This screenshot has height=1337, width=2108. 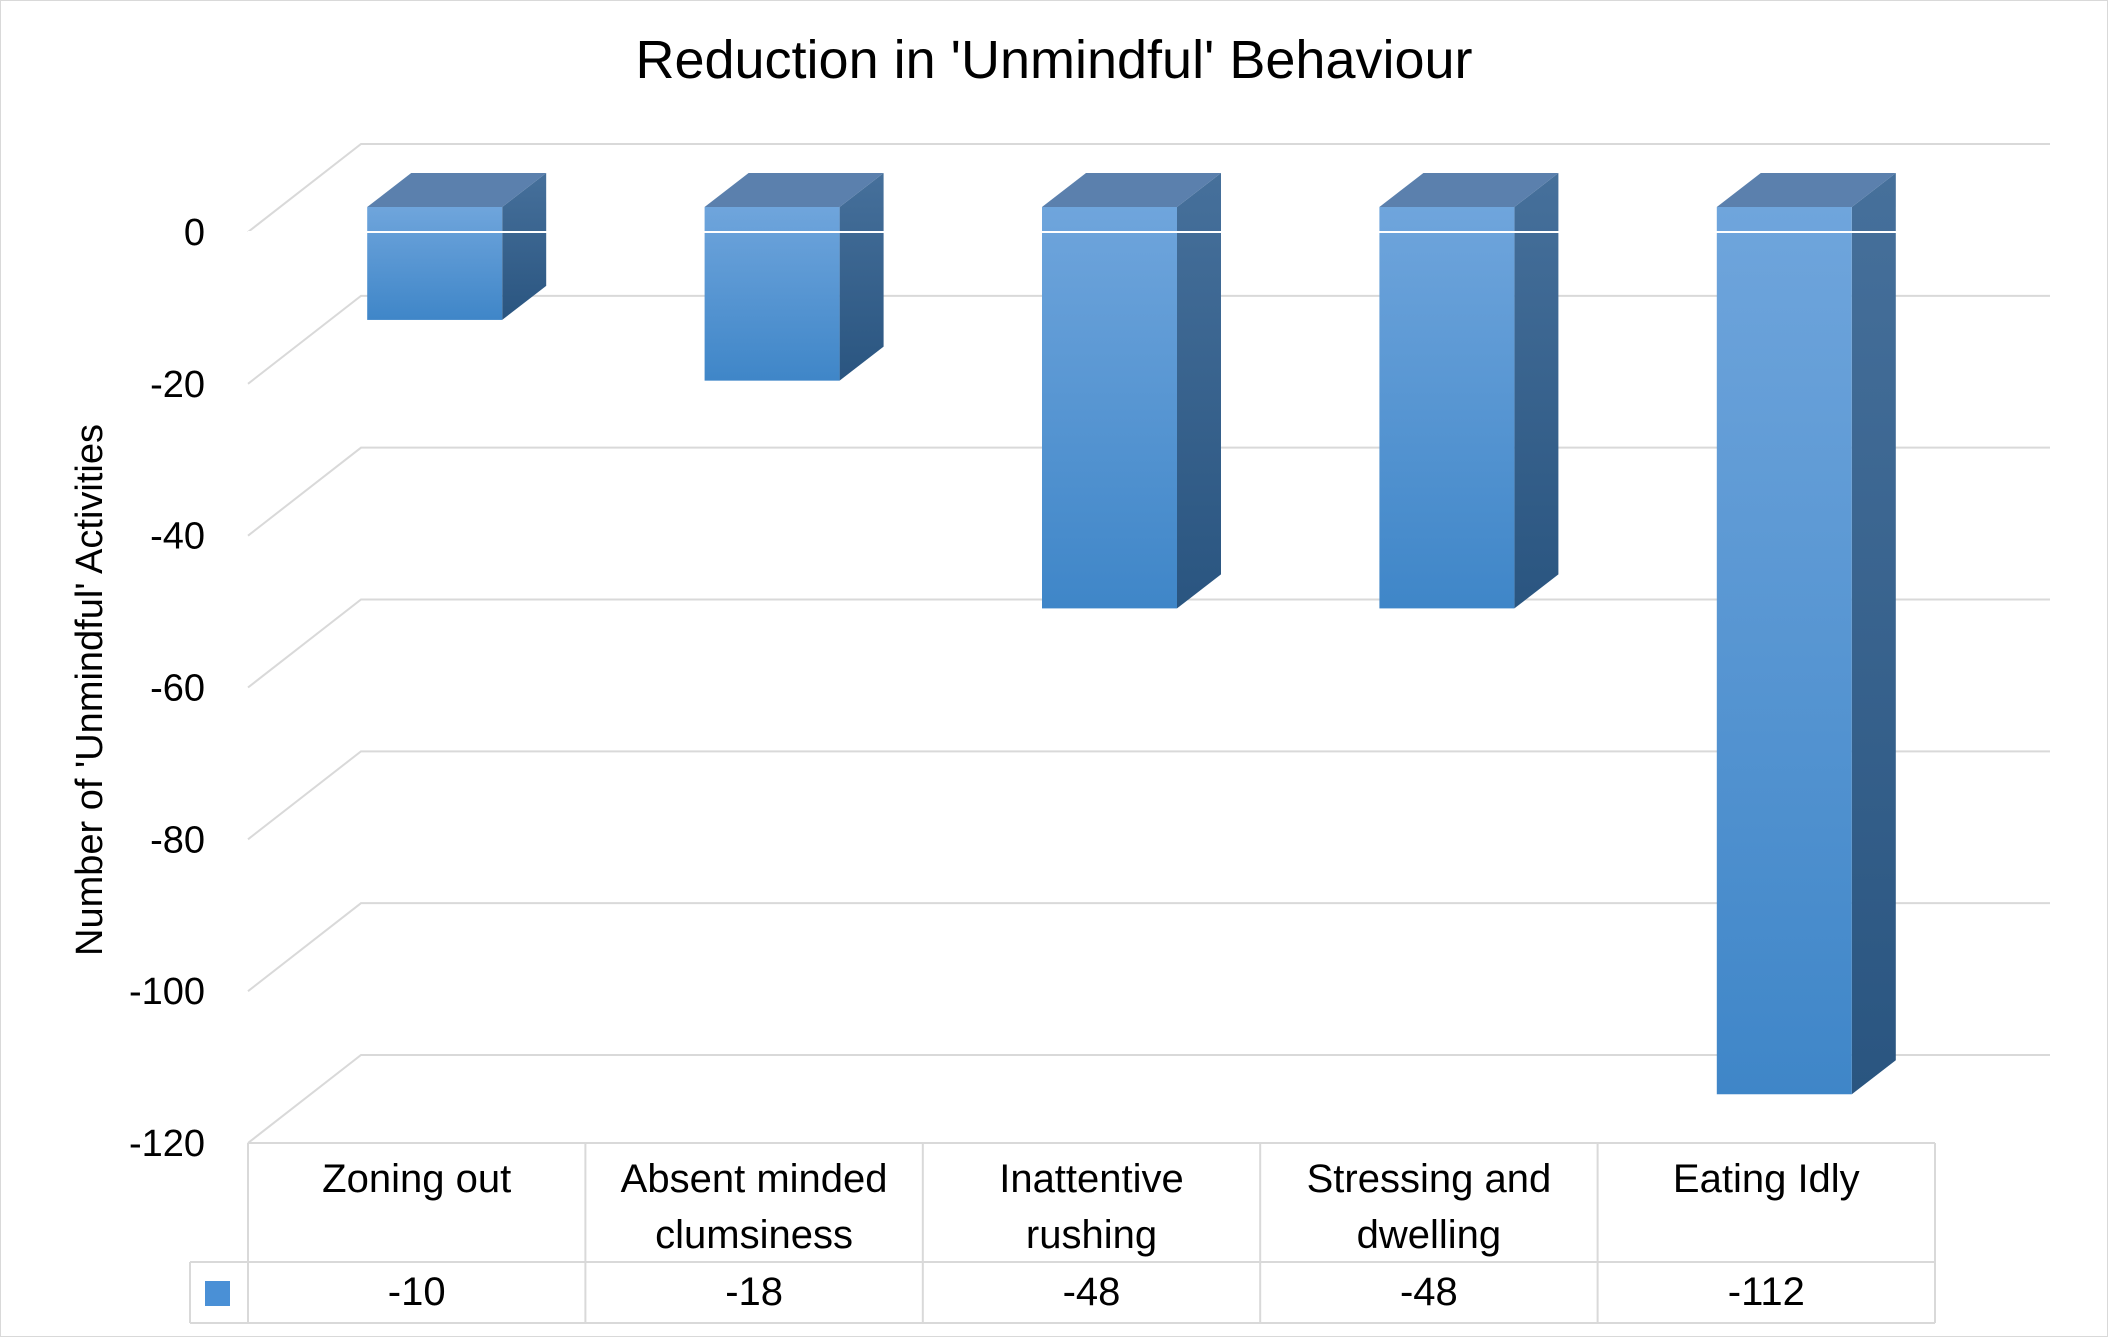 What do you see at coordinates (217, 1293) in the screenshot?
I see `legend-key` at bounding box center [217, 1293].